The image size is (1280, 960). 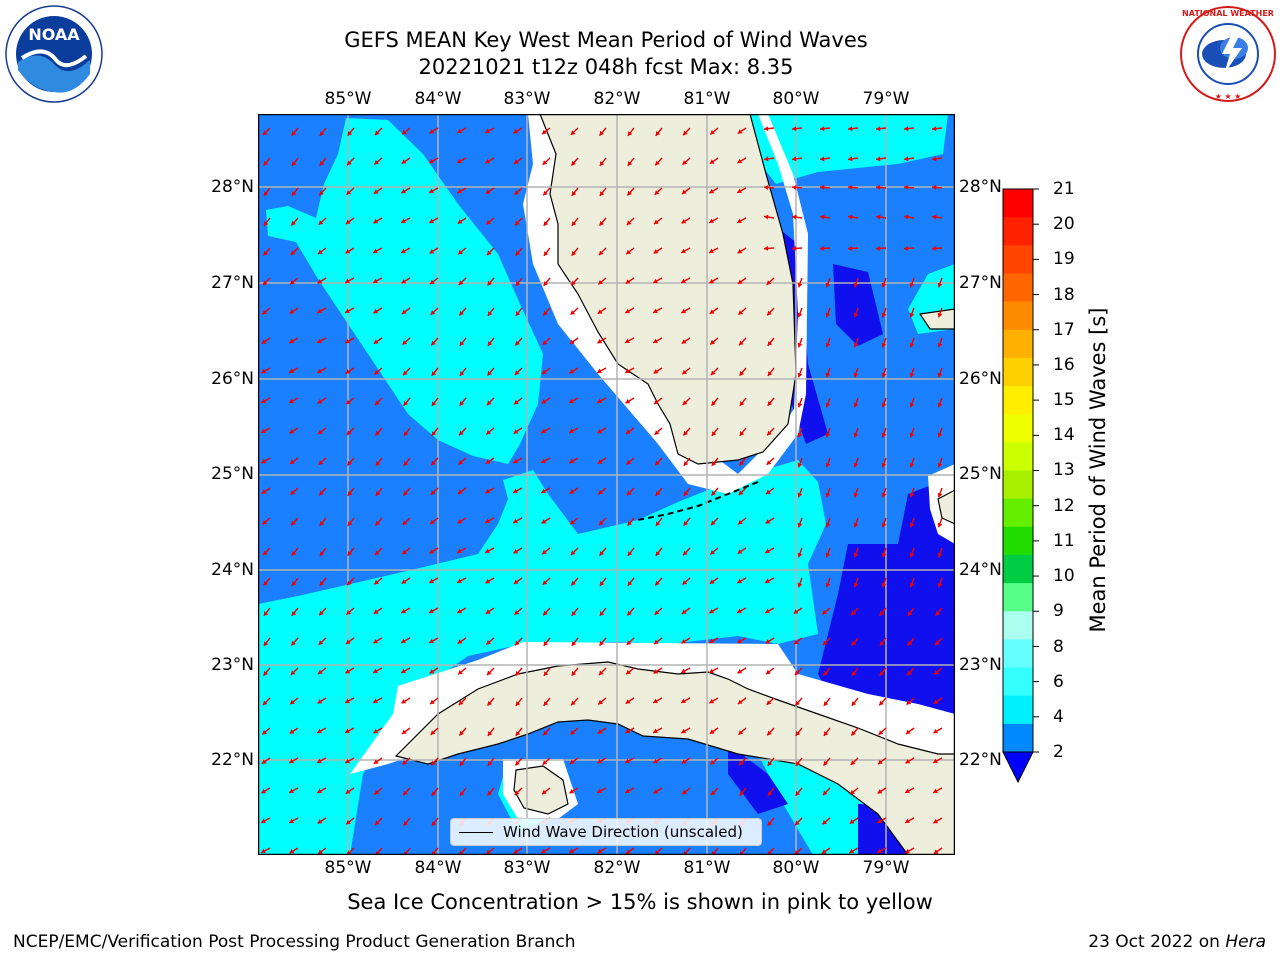 What do you see at coordinates (796, 868) in the screenshot?
I see `lon-label-bottom: 80°W` at bounding box center [796, 868].